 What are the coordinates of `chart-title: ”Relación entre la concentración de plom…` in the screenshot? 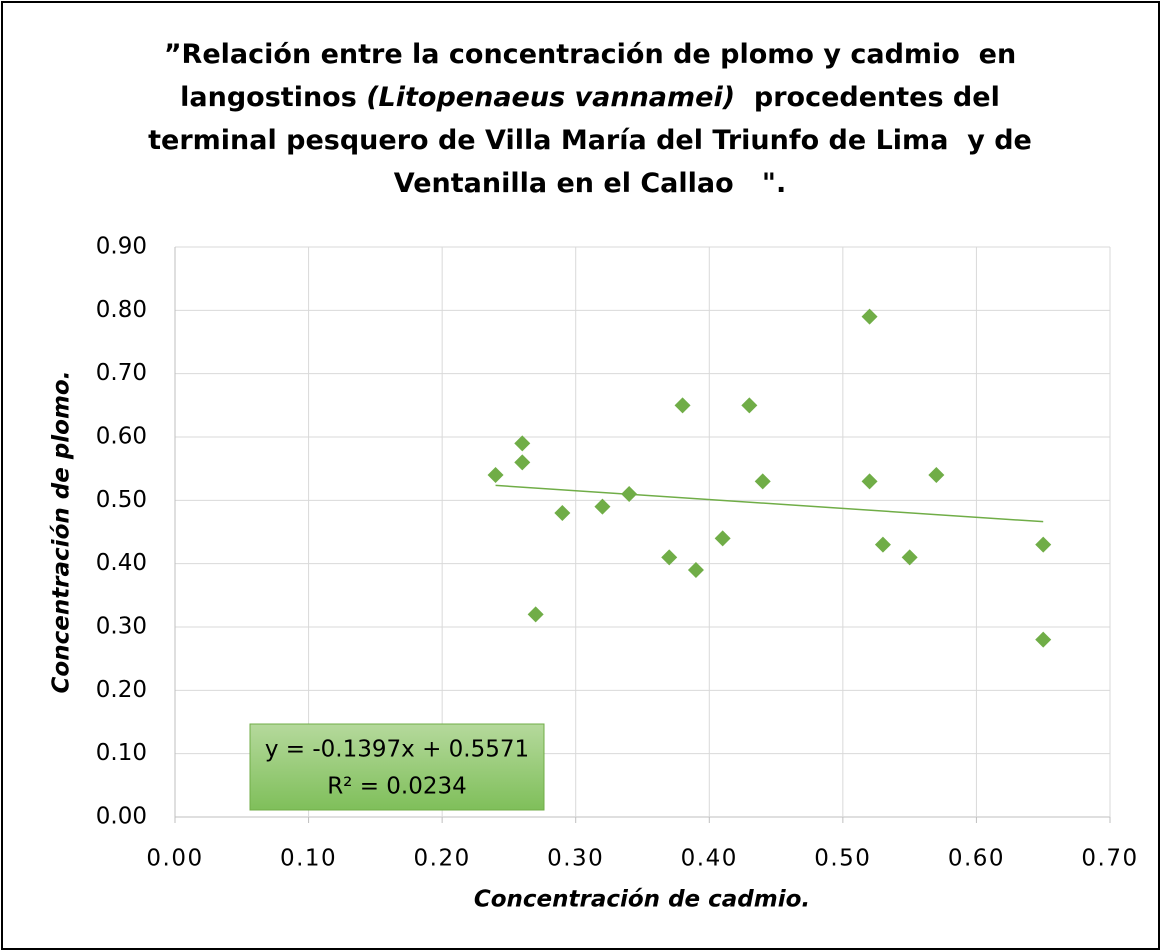 It's located at (590, 119).